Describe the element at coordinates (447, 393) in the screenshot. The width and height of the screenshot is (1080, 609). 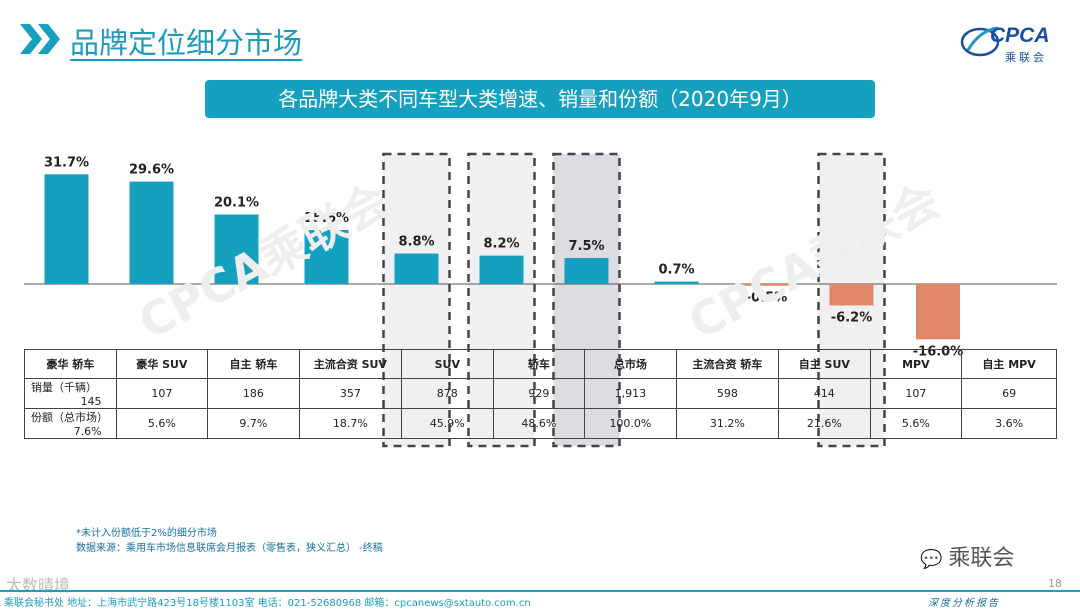
I see `table-cell: 878` at that location.